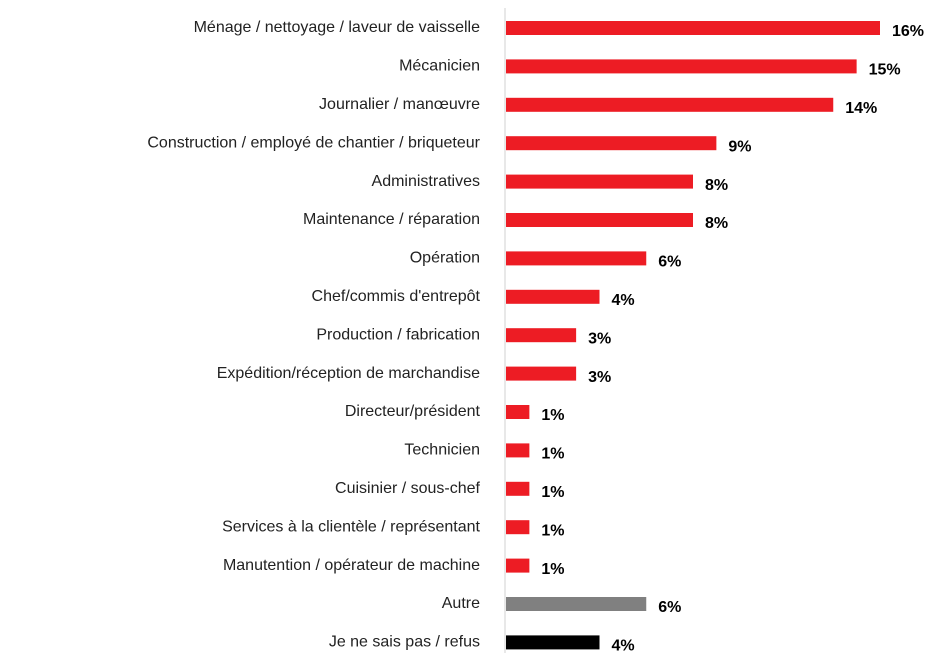 Image resolution: width=941 pixels, height=653 pixels. Describe the element at coordinates (461, 603) in the screenshot. I see `category-label: Autre` at that location.